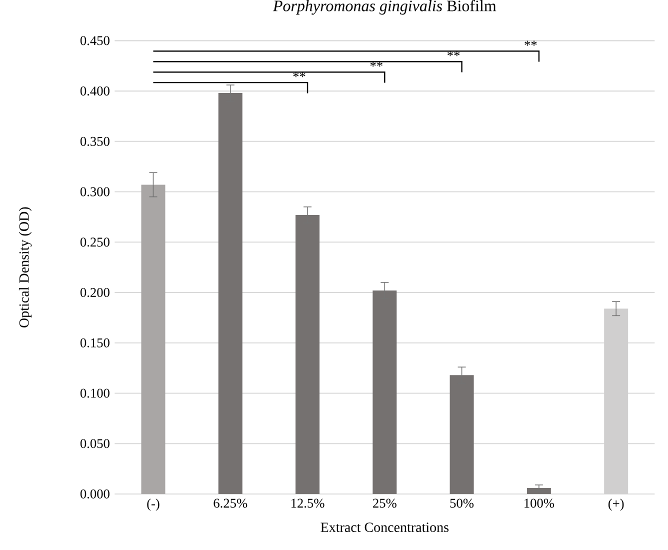 The width and height of the screenshot is (668, 550). Describe the element at coordinates (462, 503) in the screenshot. I see `x-tick-label: 50%` at that location.